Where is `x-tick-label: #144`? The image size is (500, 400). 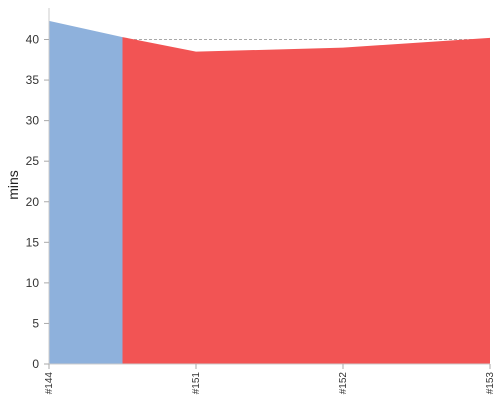
x-tick-label: #144 is located at coordinates (49, 383).